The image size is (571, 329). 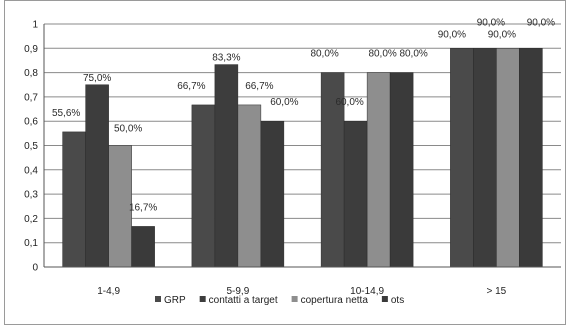 What do you see at coordinates (335, 300) in the screenshot?
I see `legend-label: copertura netta` at bounding box center [335, 300].